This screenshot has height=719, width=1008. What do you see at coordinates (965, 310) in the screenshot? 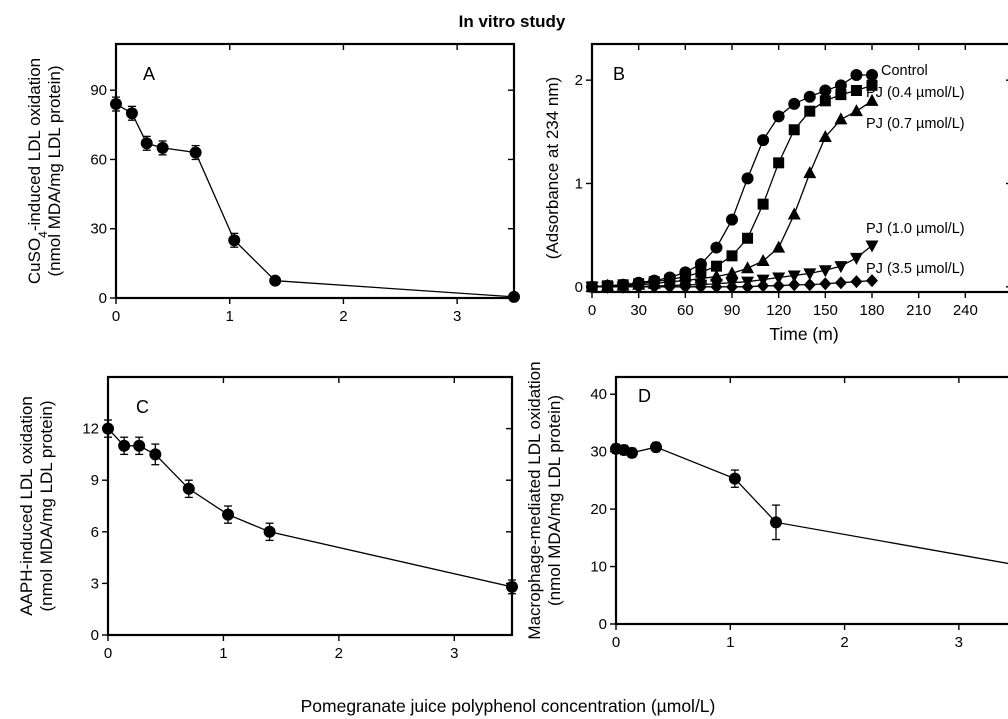
I see `x-tick-label: 240` at bounding box center [965, 310].